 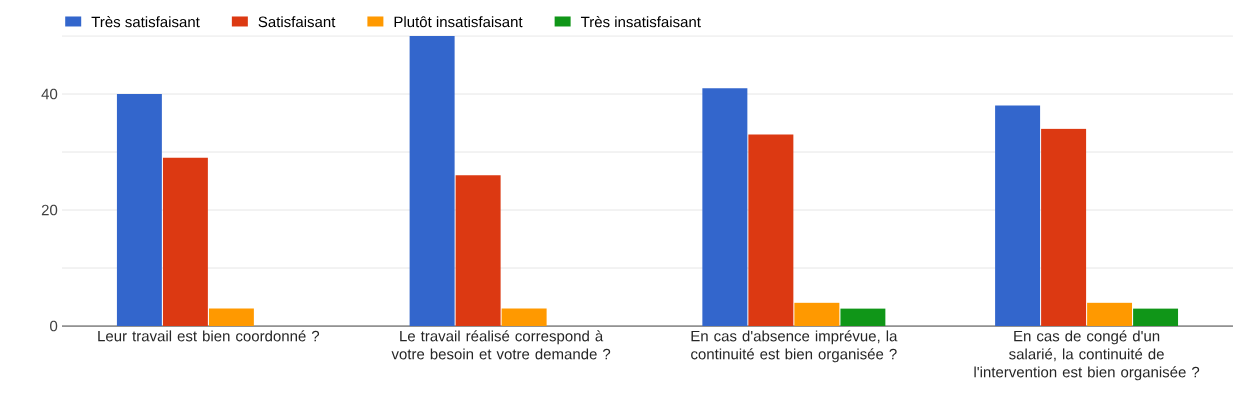 What do you see at coordinates (54, 326) in the screenshot?
I see `y-tick-label: 0` at bounding box center [54, 326].